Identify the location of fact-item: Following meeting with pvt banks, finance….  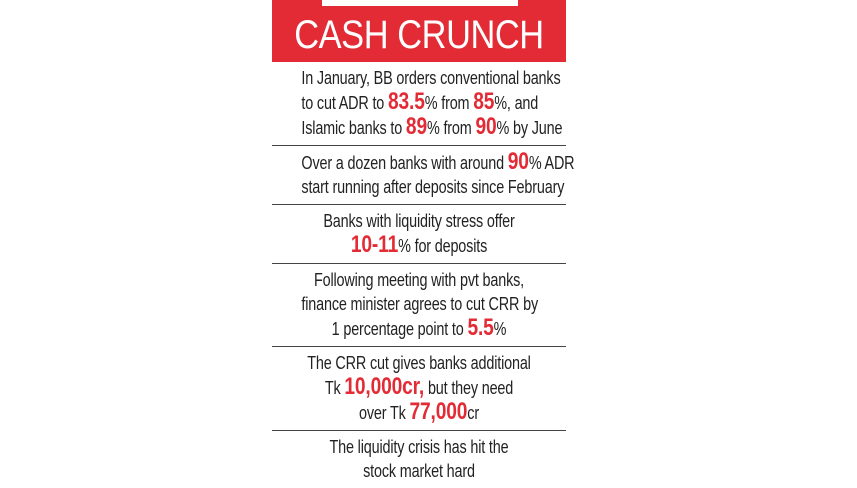
(419, 305).